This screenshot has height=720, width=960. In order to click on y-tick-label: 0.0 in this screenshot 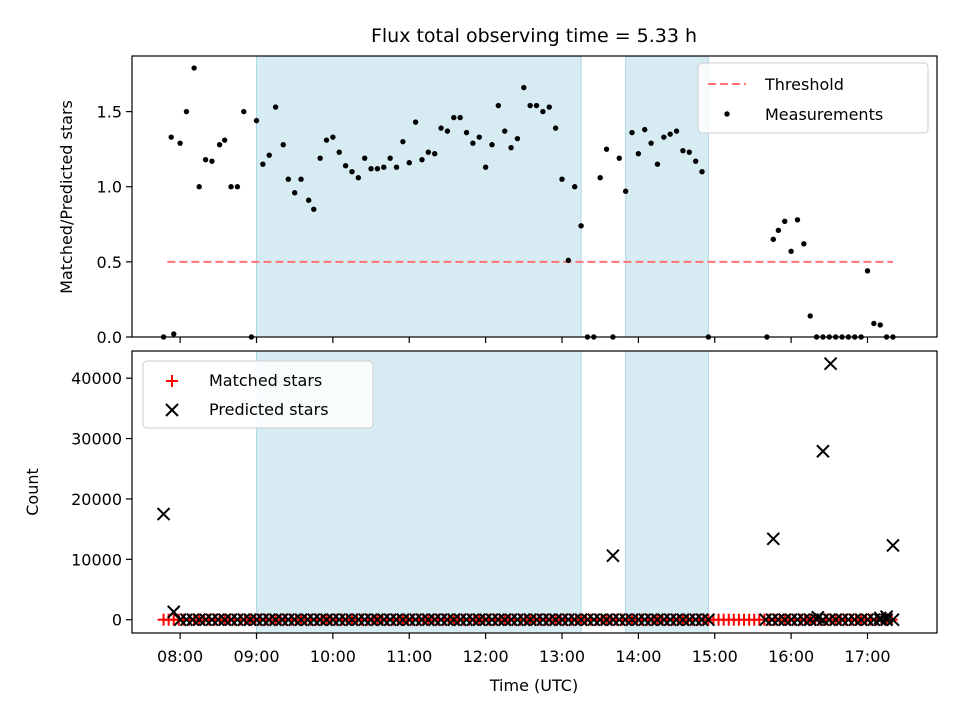, I will do `click(109, 337)`.